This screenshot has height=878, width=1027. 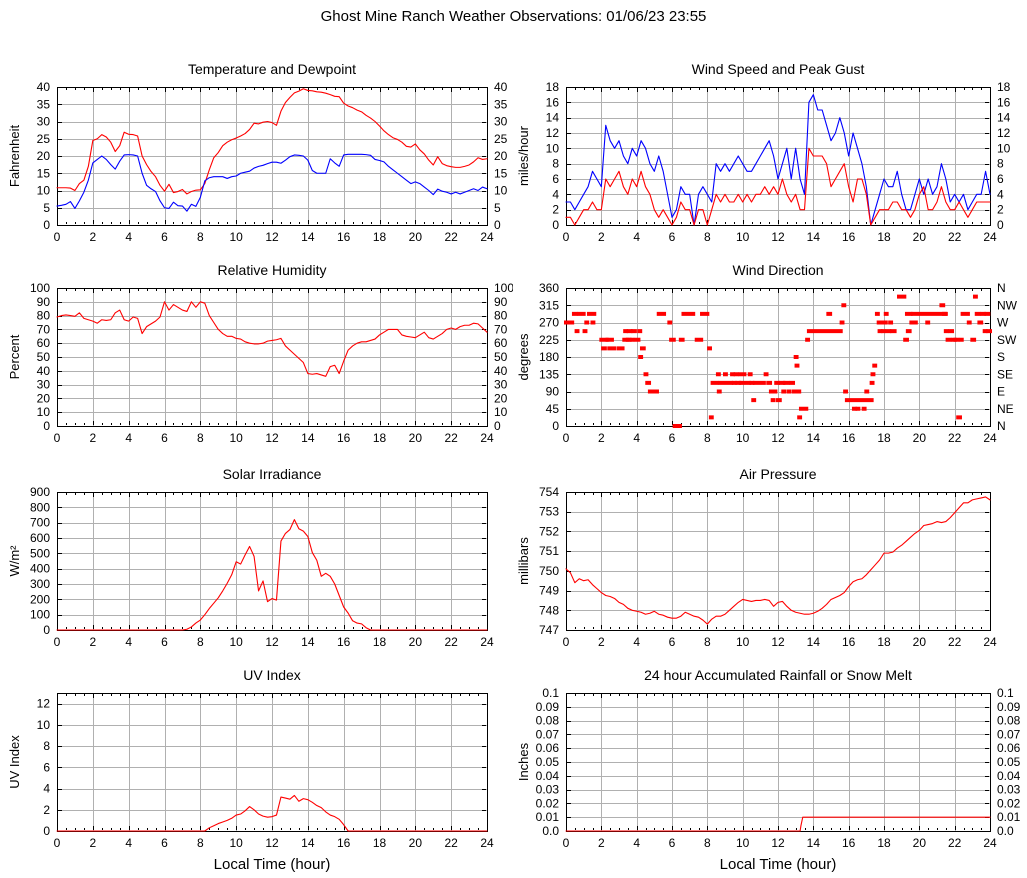 What do you see at coordinates (548, 734) in the screenshot?
I see `y-tick-label: 0.07` at bounding box center [548, 734].